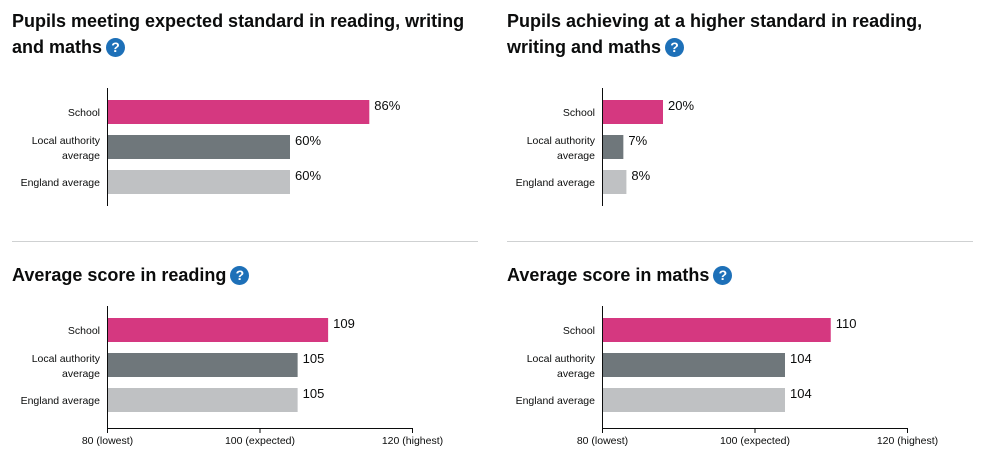 The height and width of the screenshot is (466, 984). What do you see at coordinates (637, 140) in the screenshot?
I see `value-label: 7%` at bounding box center [637, 140].